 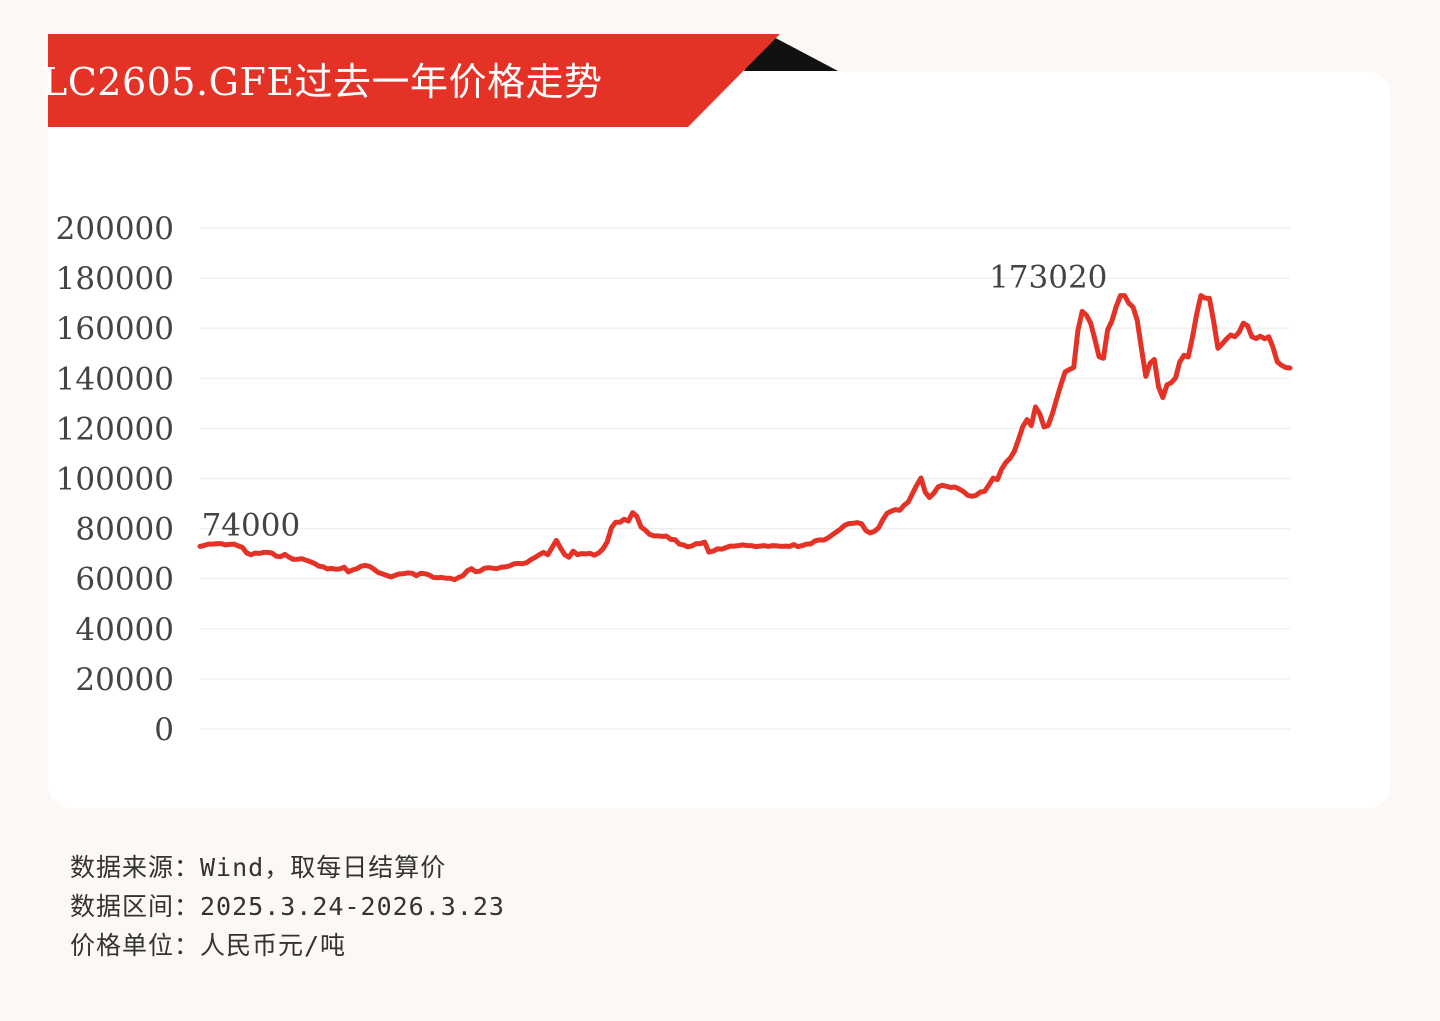 What do you see at coordinates (251, 526) in the screenshot?
I see `value-annotation: 74000` at bounding box center [251, 526].